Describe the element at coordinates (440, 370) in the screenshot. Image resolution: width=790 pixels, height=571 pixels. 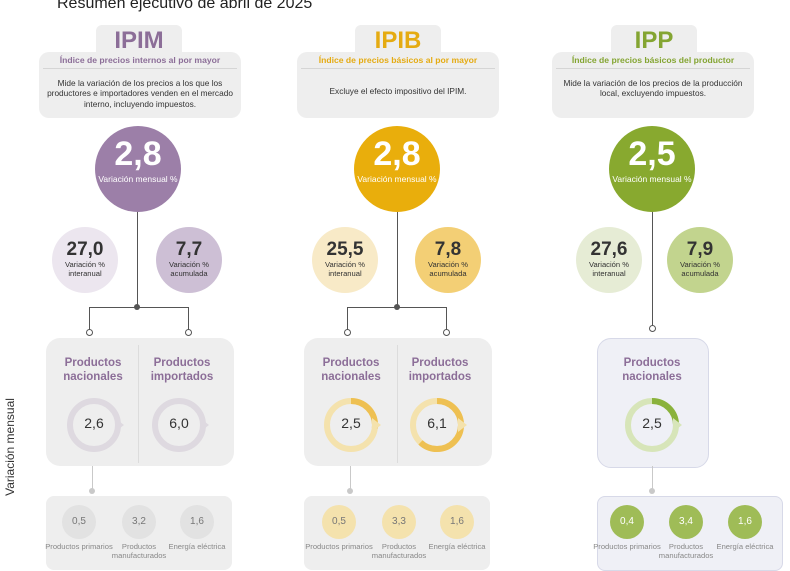
I see `ipib-product-imported-label: Productos importados` at that location.